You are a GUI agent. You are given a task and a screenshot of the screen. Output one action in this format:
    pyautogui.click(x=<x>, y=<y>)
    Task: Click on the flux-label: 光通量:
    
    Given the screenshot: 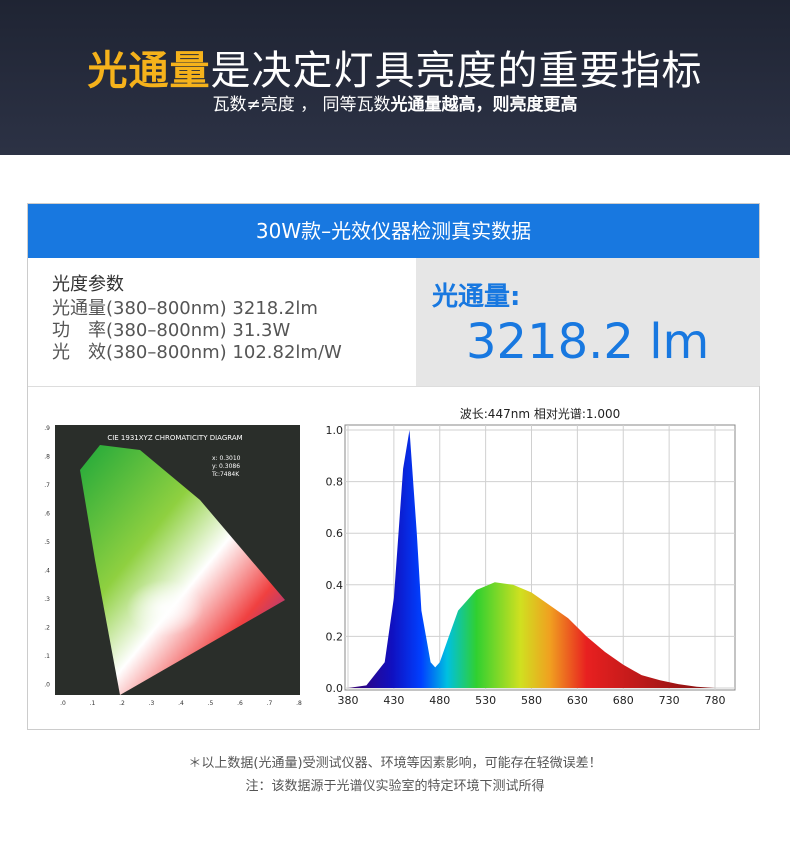 What is the action you would take?
    pyautogui.click(x=476, y=297)
    